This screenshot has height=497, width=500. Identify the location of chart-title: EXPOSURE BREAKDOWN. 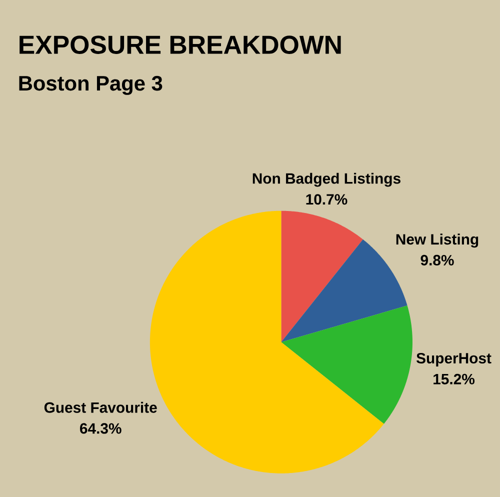
(180, 45).